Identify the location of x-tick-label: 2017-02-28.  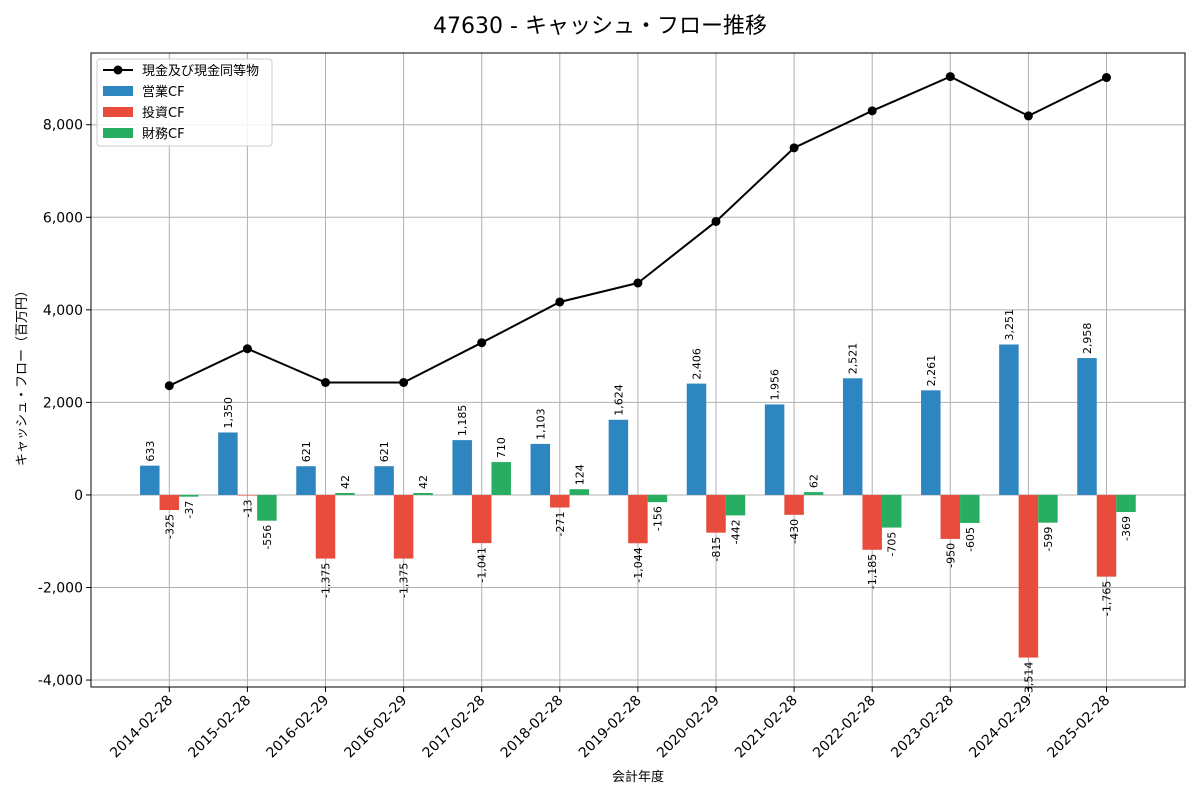
(454, 727).